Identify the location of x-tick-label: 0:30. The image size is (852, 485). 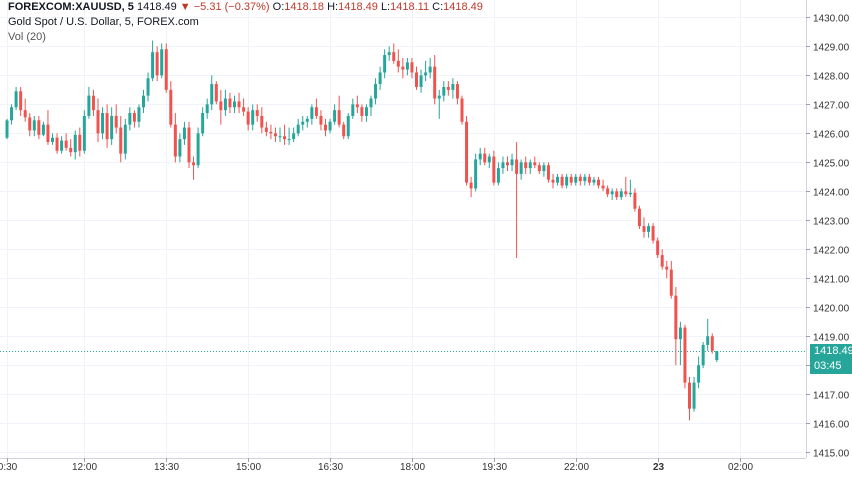
(9, 467).